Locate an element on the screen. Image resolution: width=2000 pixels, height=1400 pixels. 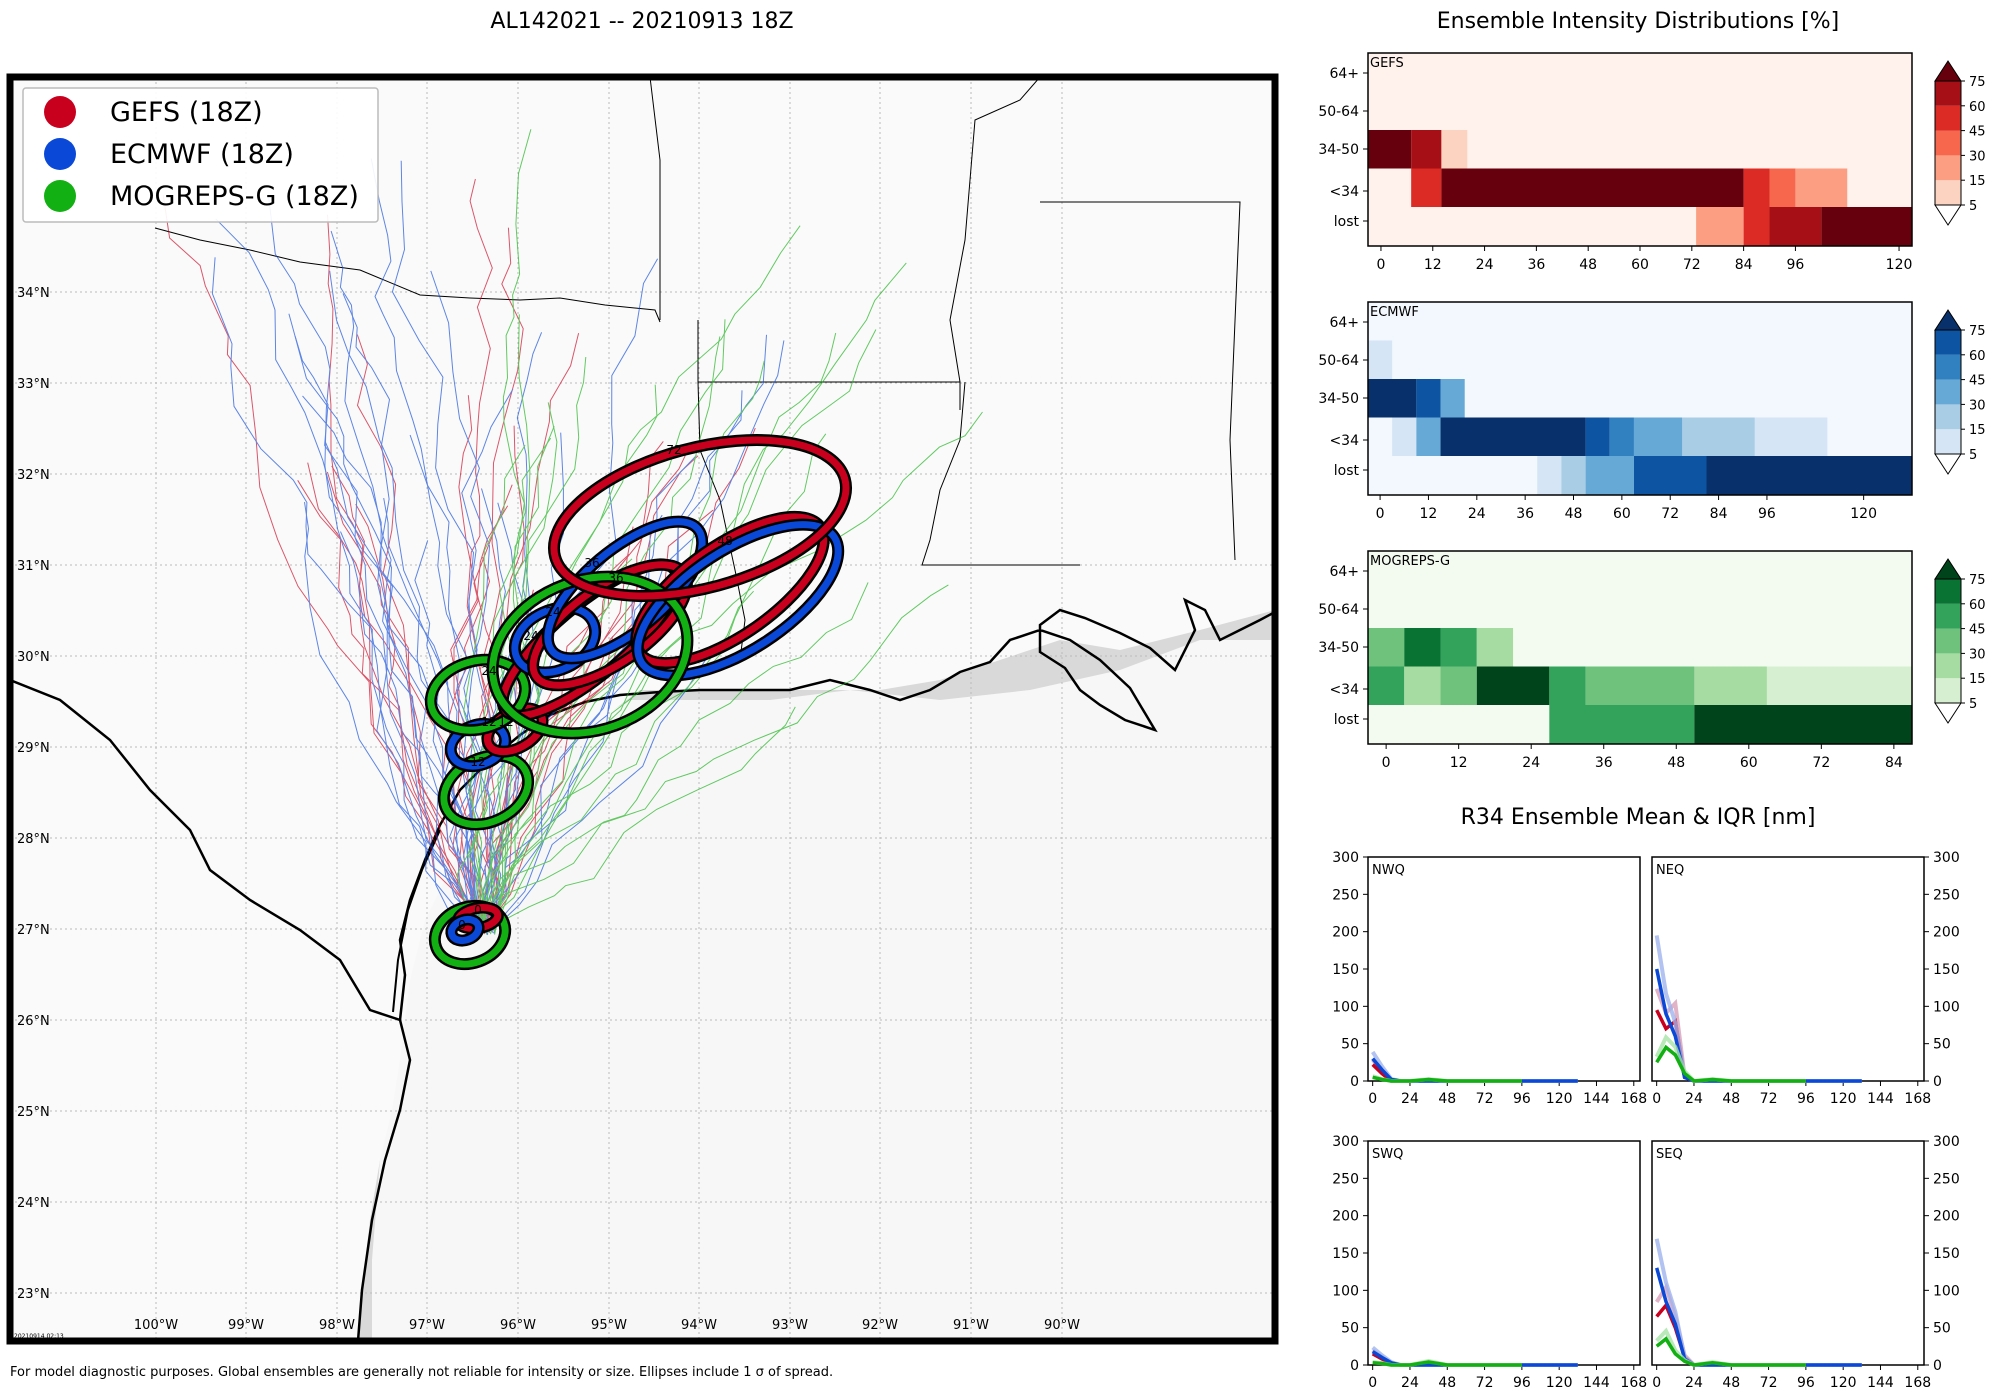
gefs-label-12: 12 is located at coordinates (505, 722).